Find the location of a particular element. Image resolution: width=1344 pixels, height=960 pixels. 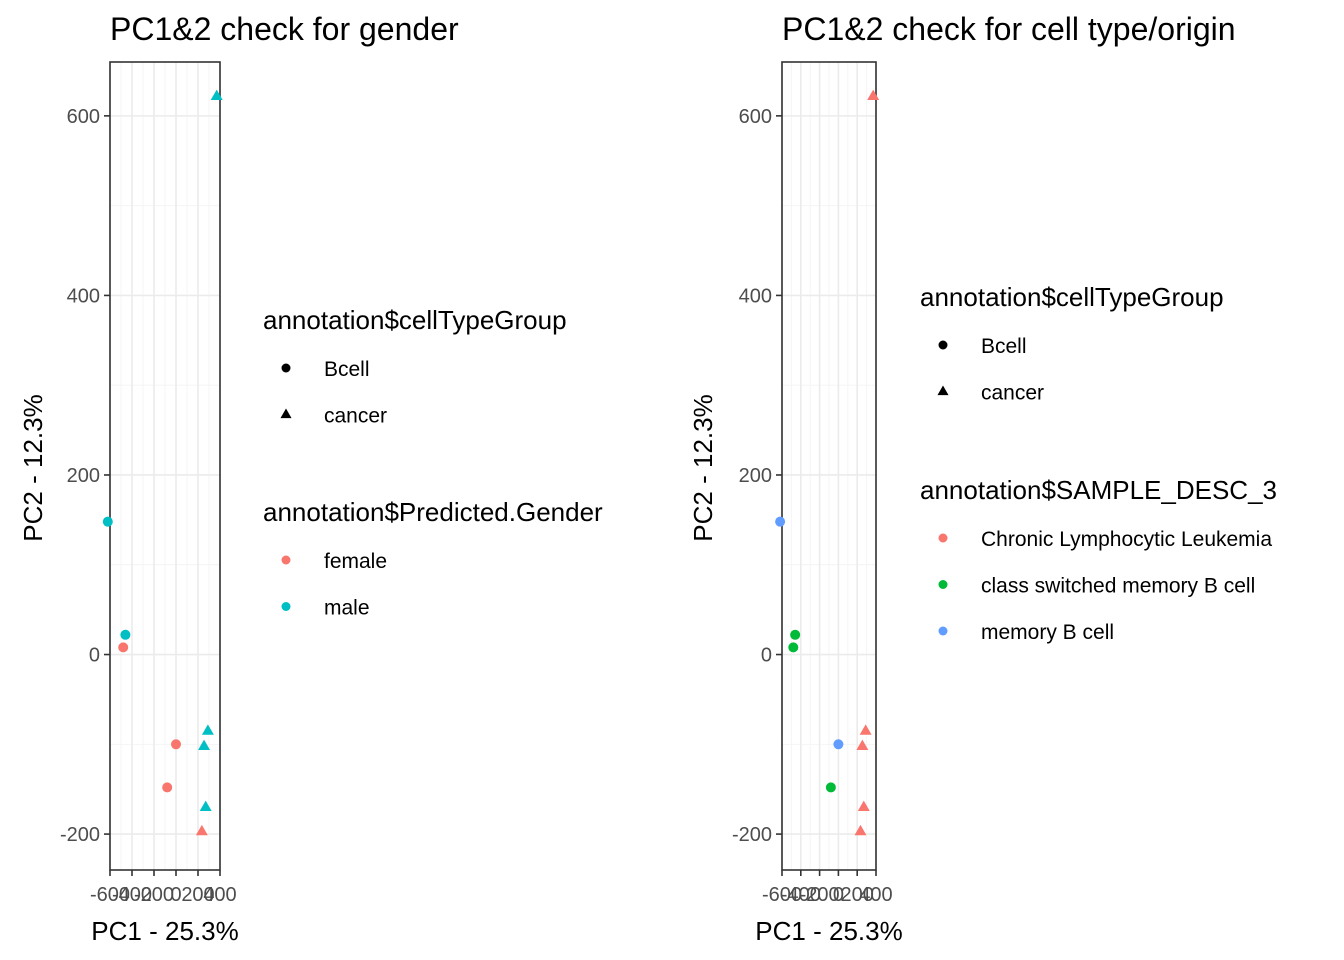

legend-title: annotation$Predicted.Gender is located at coordinates (433, 512).